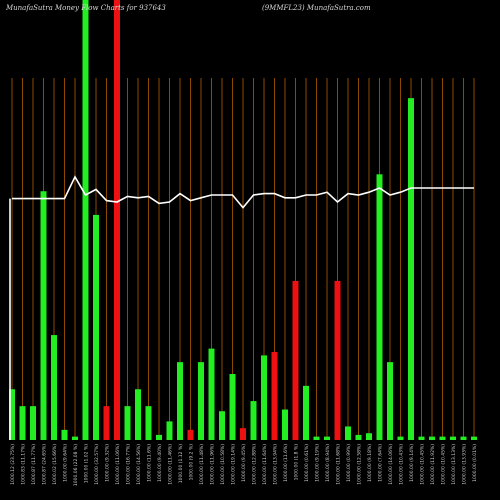 Image resolution: width=500 pixels, height=500 pixels. I want to click on x-tick-label: 1000.00 (11.64%), so click(265, 464).